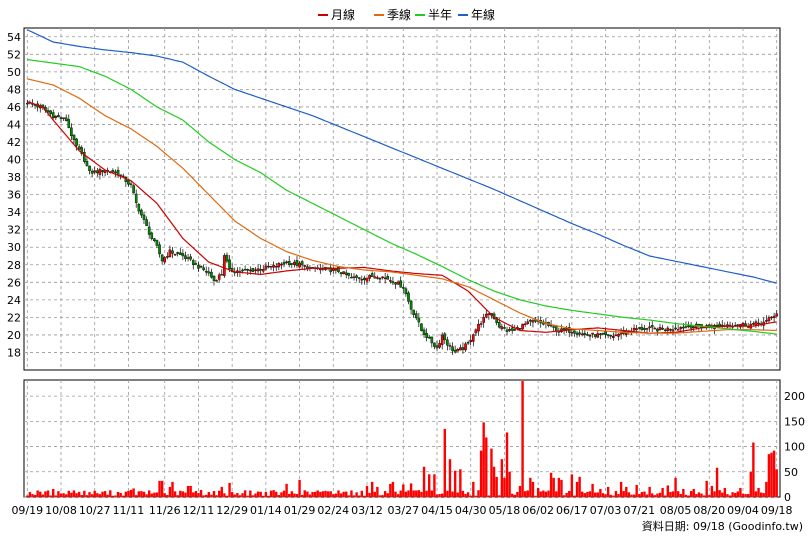  I want to click on price-tick-label: 32, so click(14, 230).